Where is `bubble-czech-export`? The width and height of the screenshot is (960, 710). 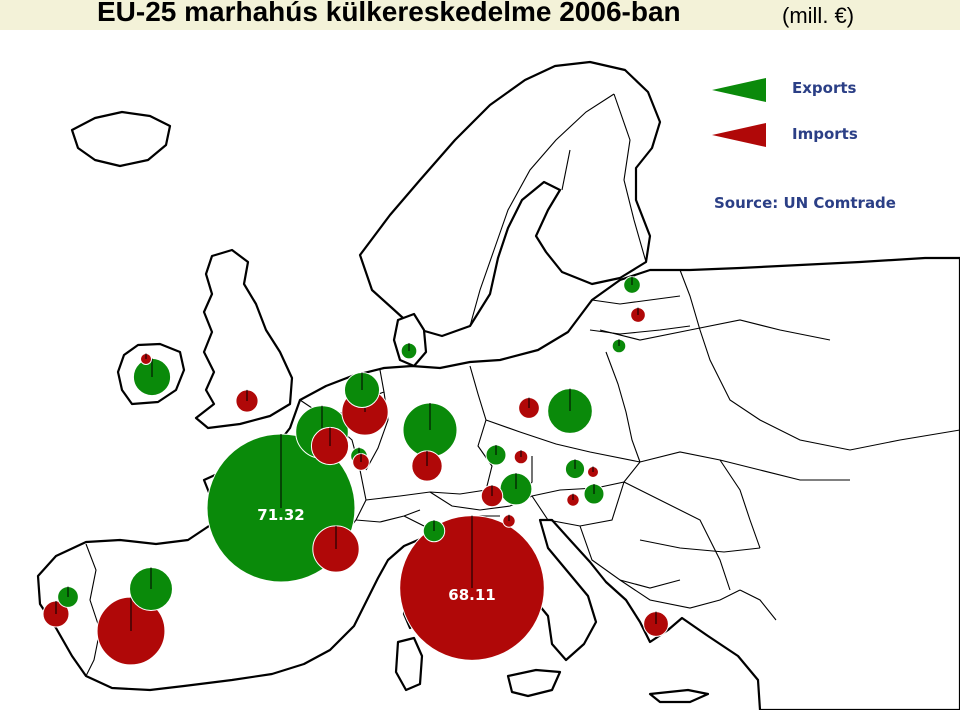 bubble-czech-export is located at coordinates (496, 455).